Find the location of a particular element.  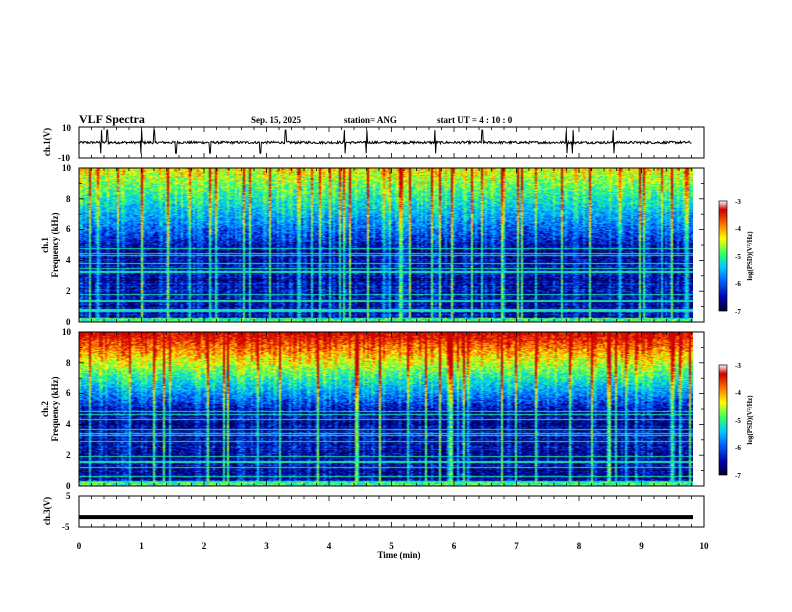

x-tick-label: 5 is located at coordinates (391, 546).